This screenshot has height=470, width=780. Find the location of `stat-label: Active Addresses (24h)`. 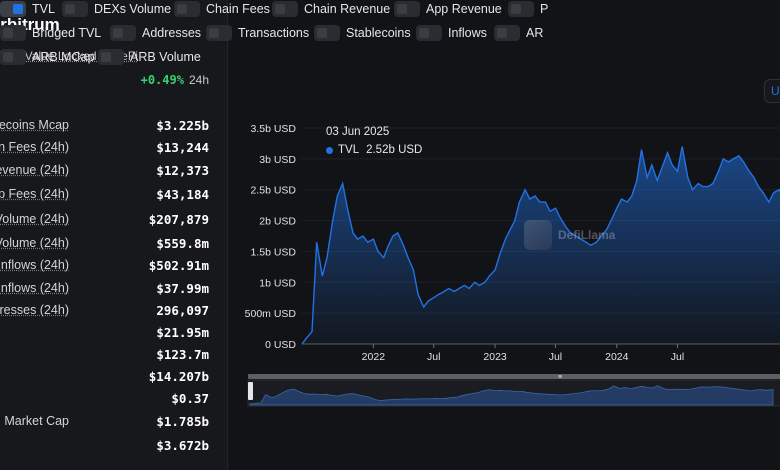

stat-label: Active Addresses (24h) is located at coordinates (34, 310).